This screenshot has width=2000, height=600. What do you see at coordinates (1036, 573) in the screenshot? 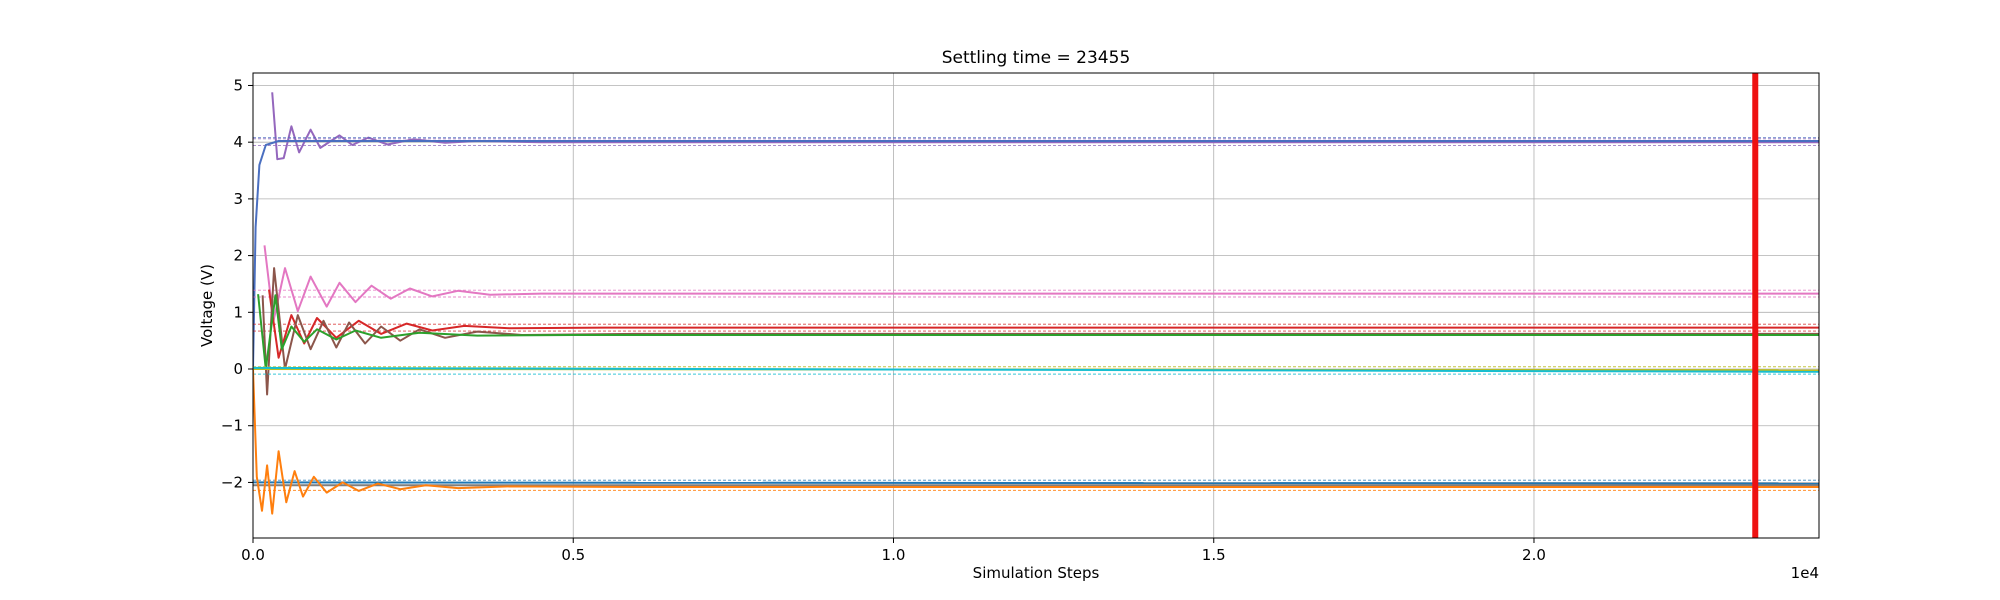
I see `x-axis-label: Simulation Steps` at bounding box center [1036, 573].